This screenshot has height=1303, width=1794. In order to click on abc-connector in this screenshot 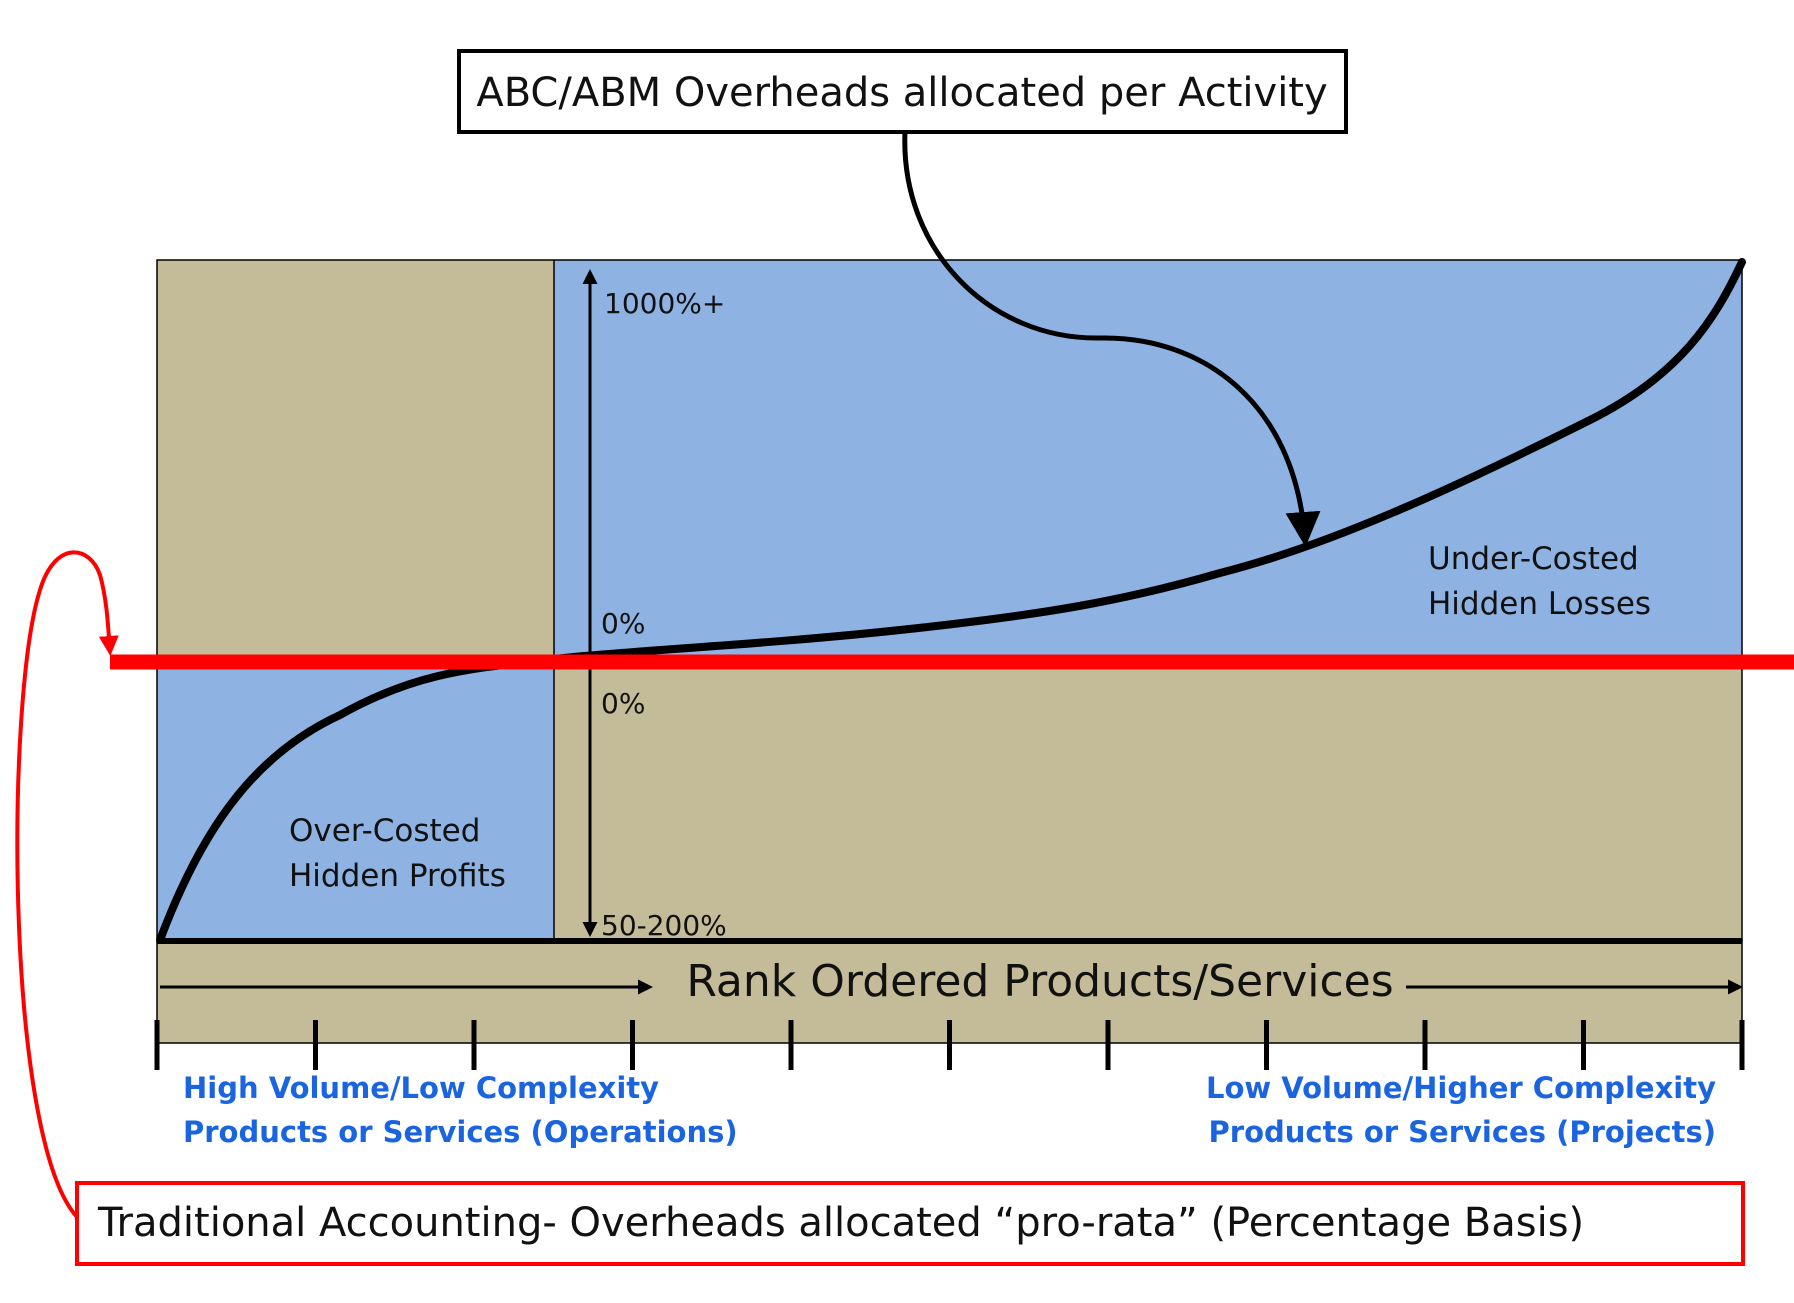, I will do `click(1111, 339)`.